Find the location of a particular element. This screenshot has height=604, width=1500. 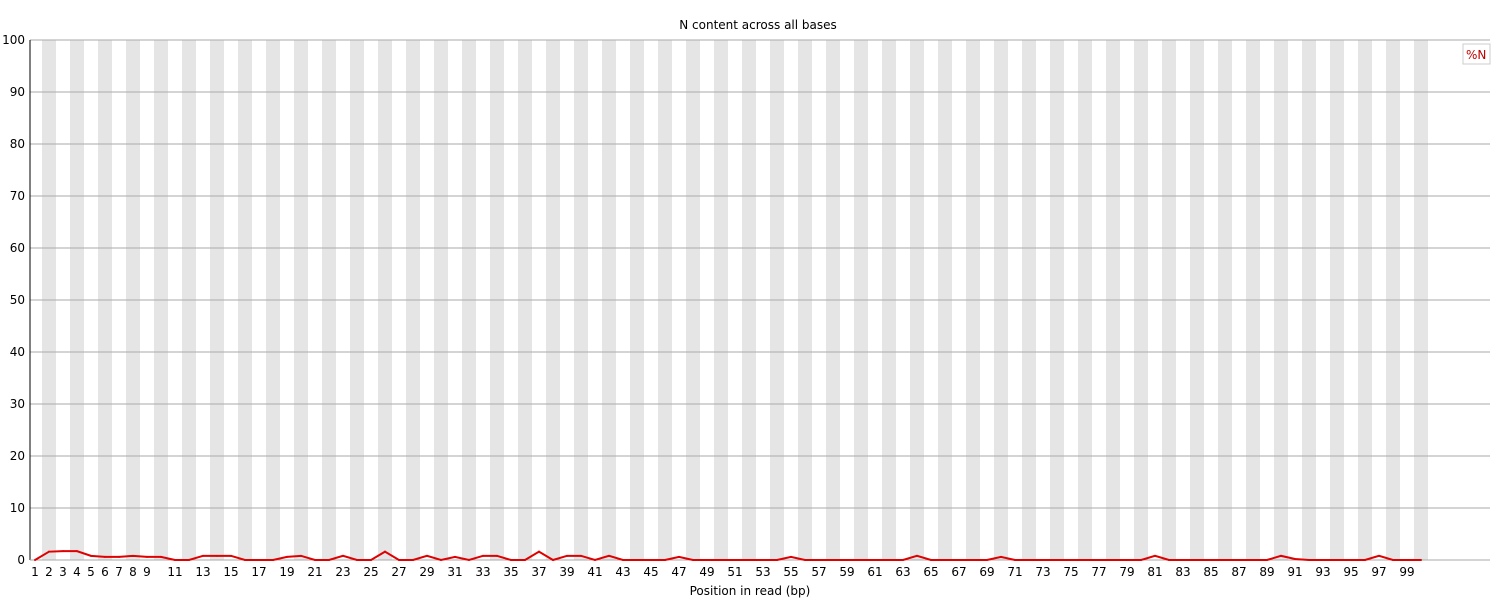

x-tick-label: 6 is located at coordinates (105, 572).